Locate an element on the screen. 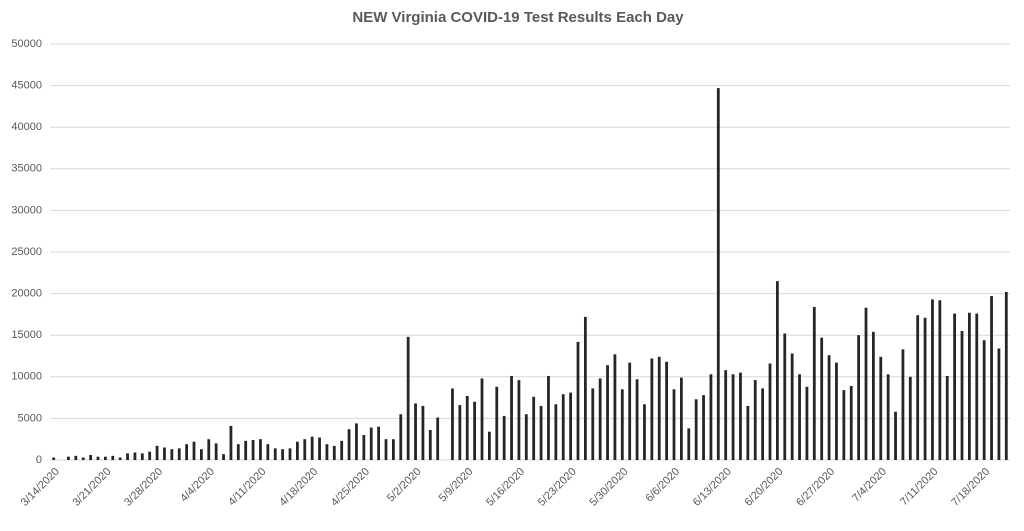 The image size is (1024, 531). x-tick-label: 4/11/2020 is located at coordinates (247, 487).